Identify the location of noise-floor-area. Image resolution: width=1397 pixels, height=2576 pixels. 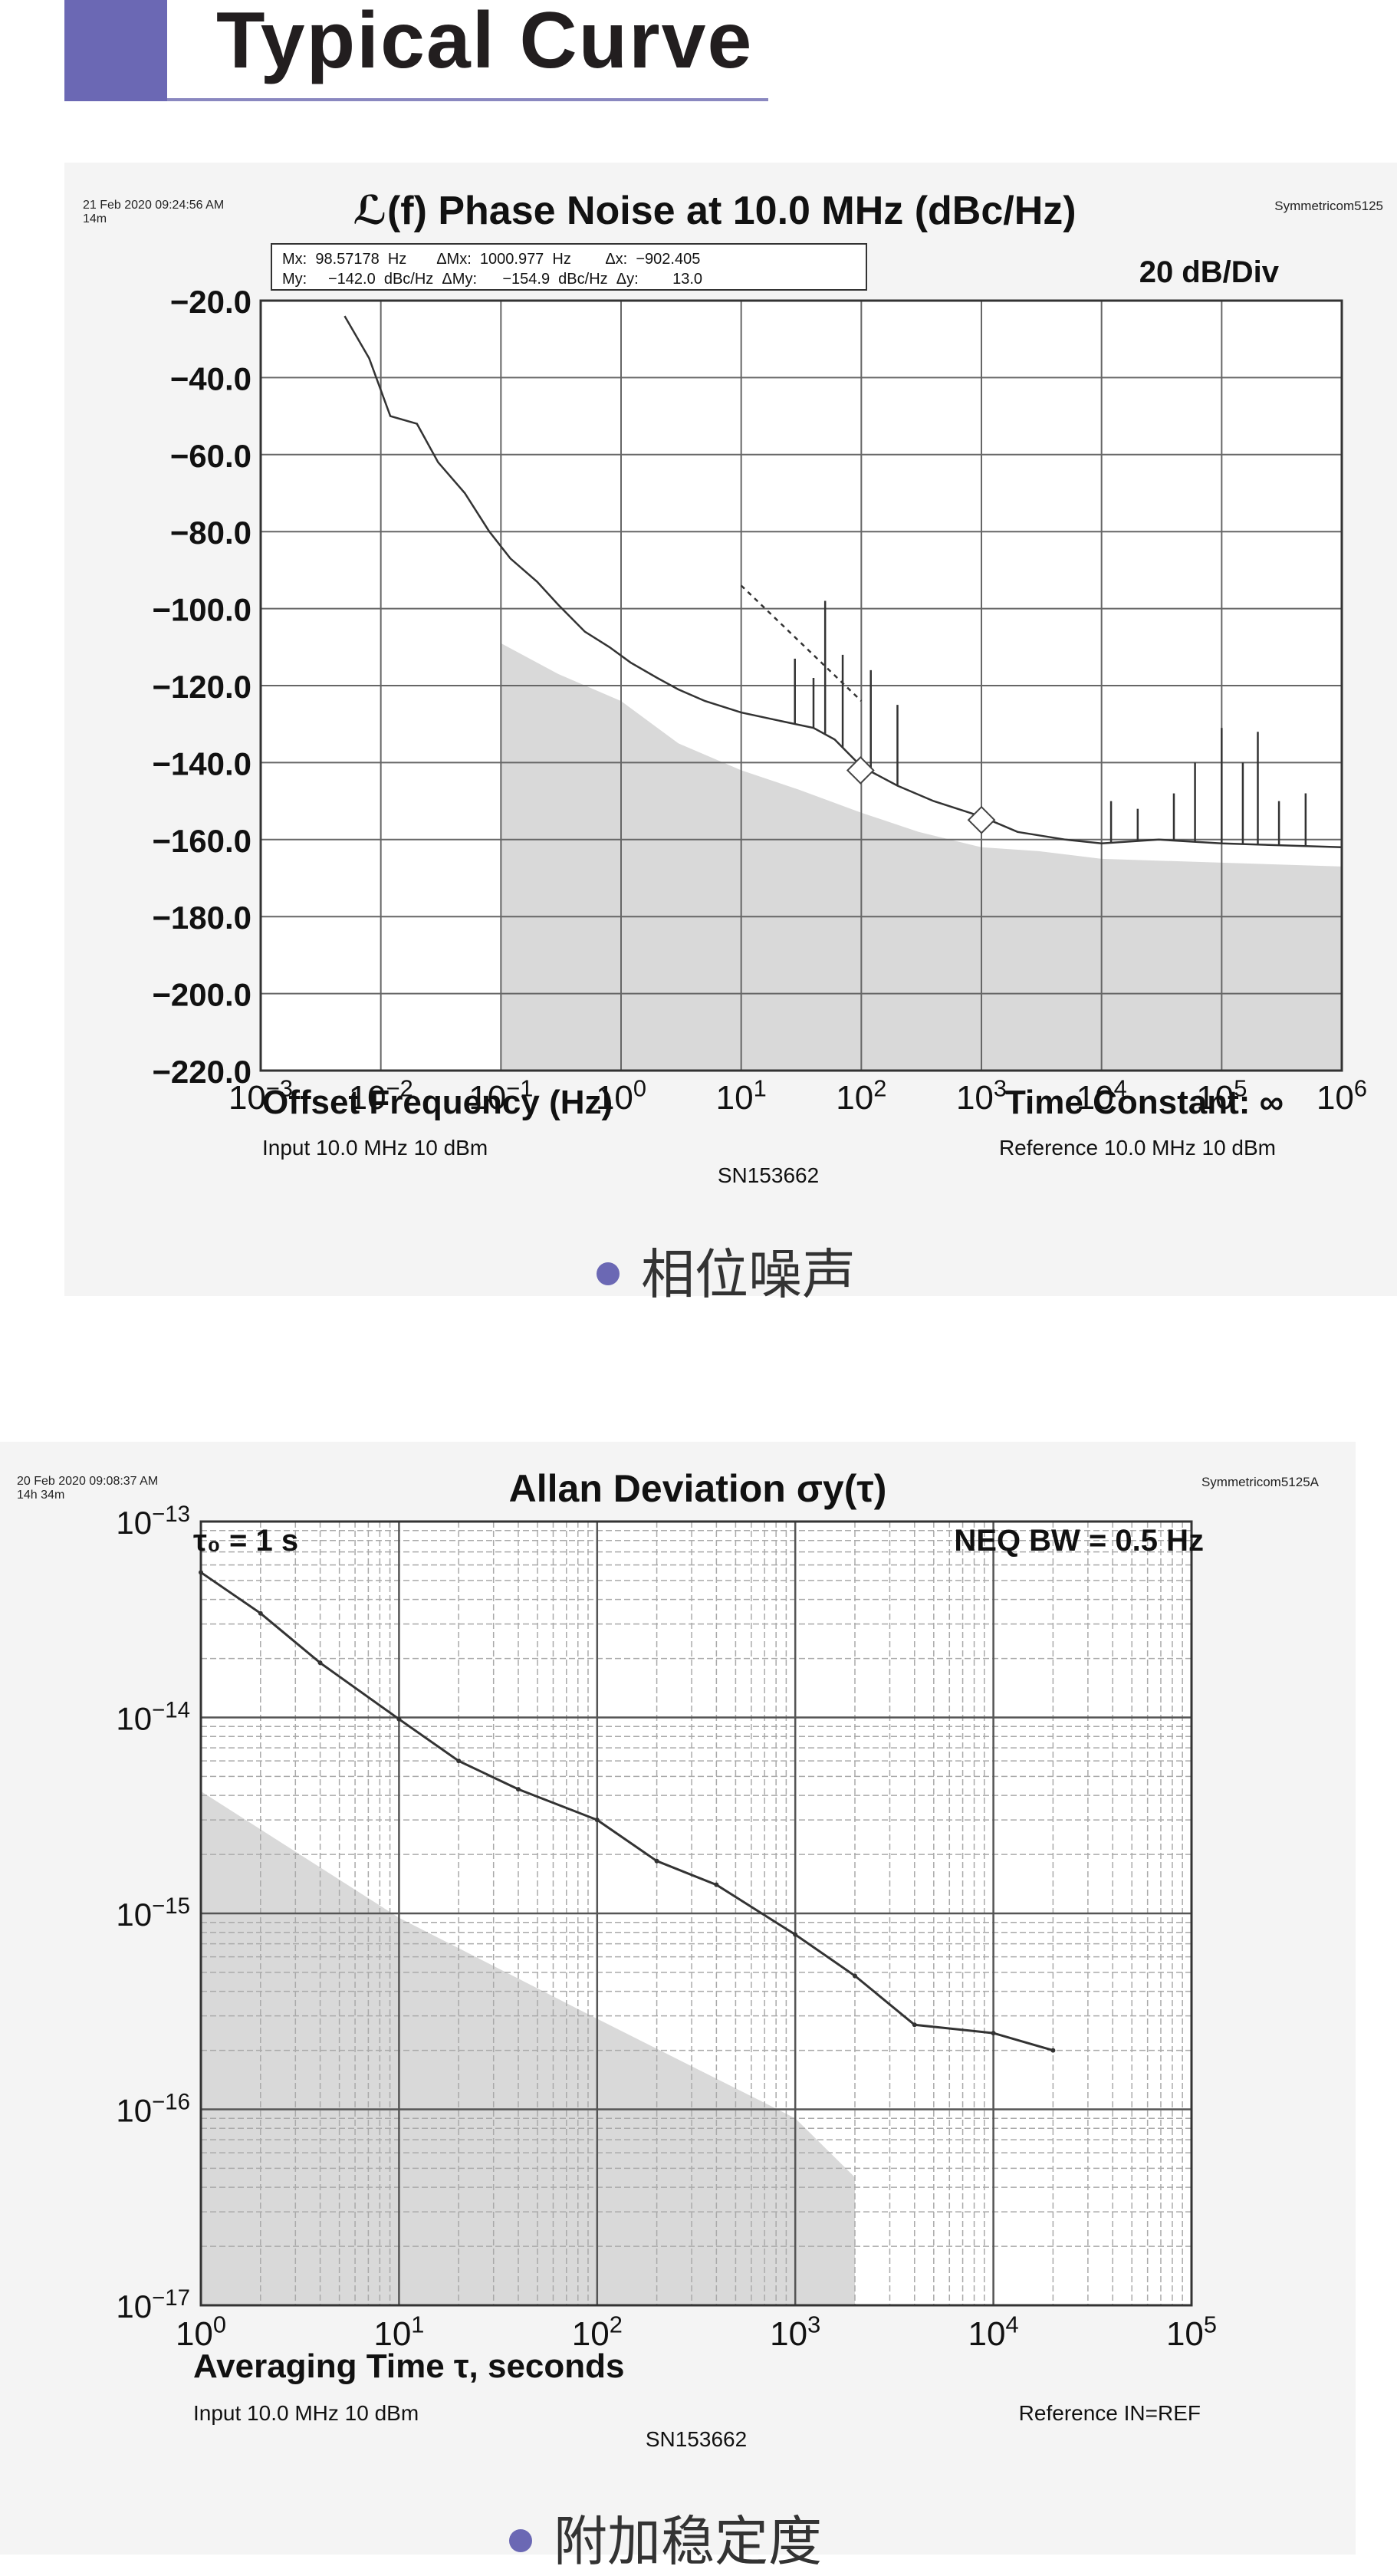
(921, 857).